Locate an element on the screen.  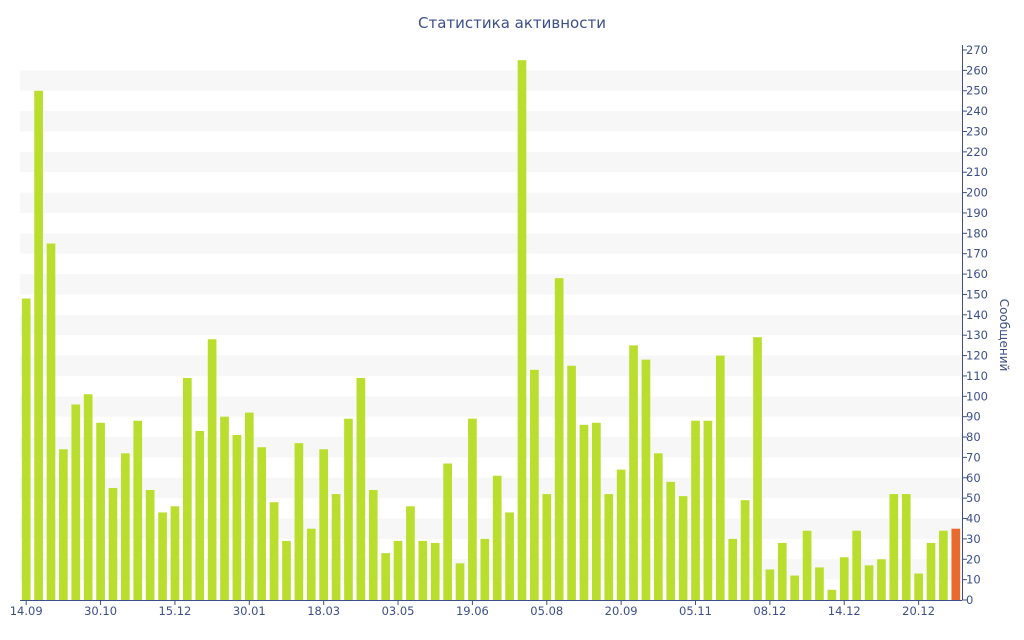
y-tick-label: 220 is located at coordinates (977, 152).